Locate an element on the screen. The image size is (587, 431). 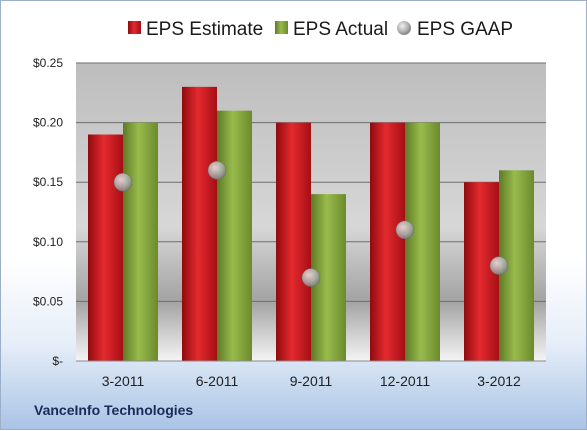
legend-swatch-estimate is located at coordinates (134, 27).